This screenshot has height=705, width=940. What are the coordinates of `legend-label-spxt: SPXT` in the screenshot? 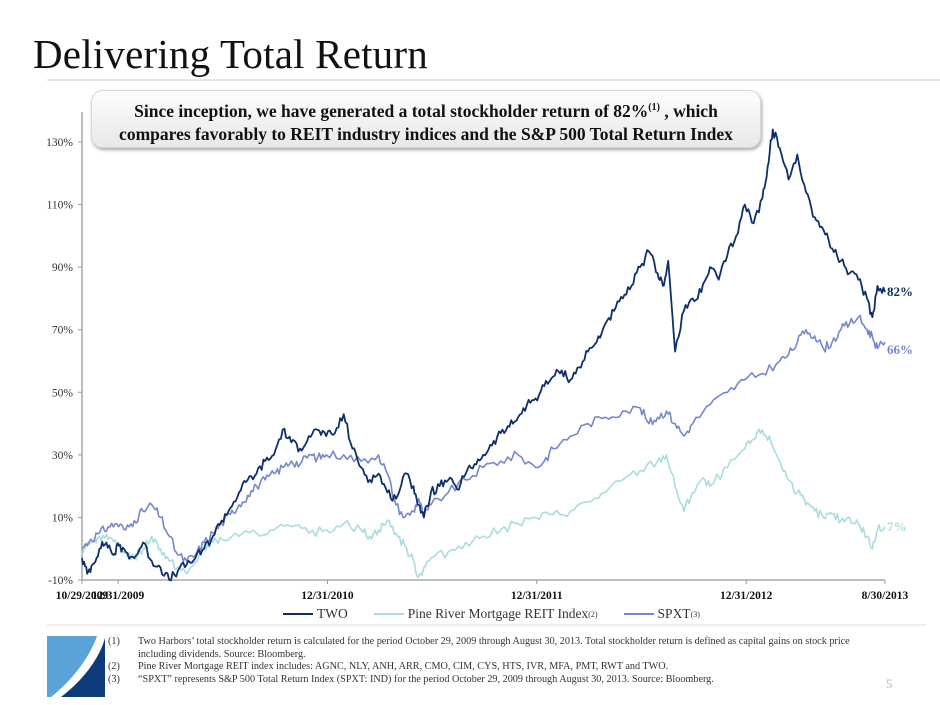 It's located at (674, 613).